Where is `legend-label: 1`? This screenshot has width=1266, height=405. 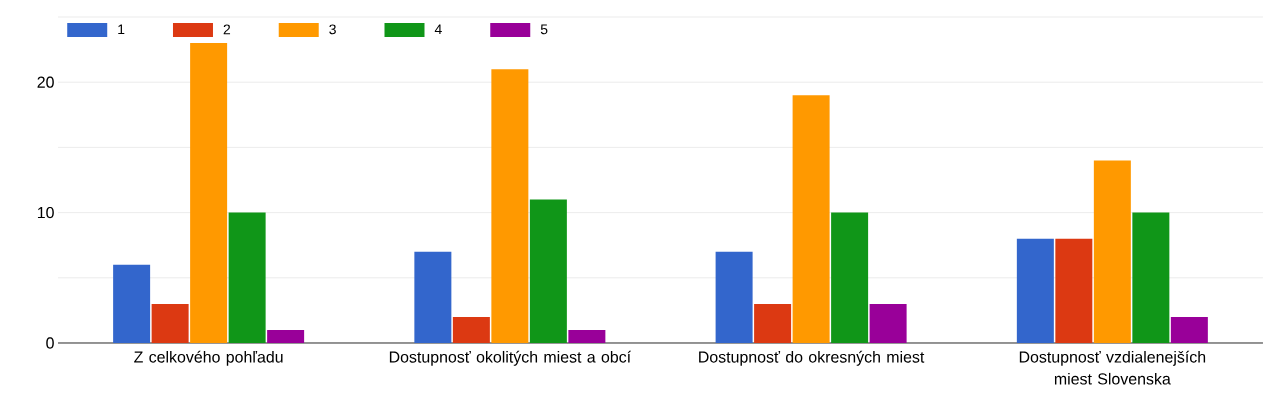 legend-label: 1 is located at coordinates (121, 29).